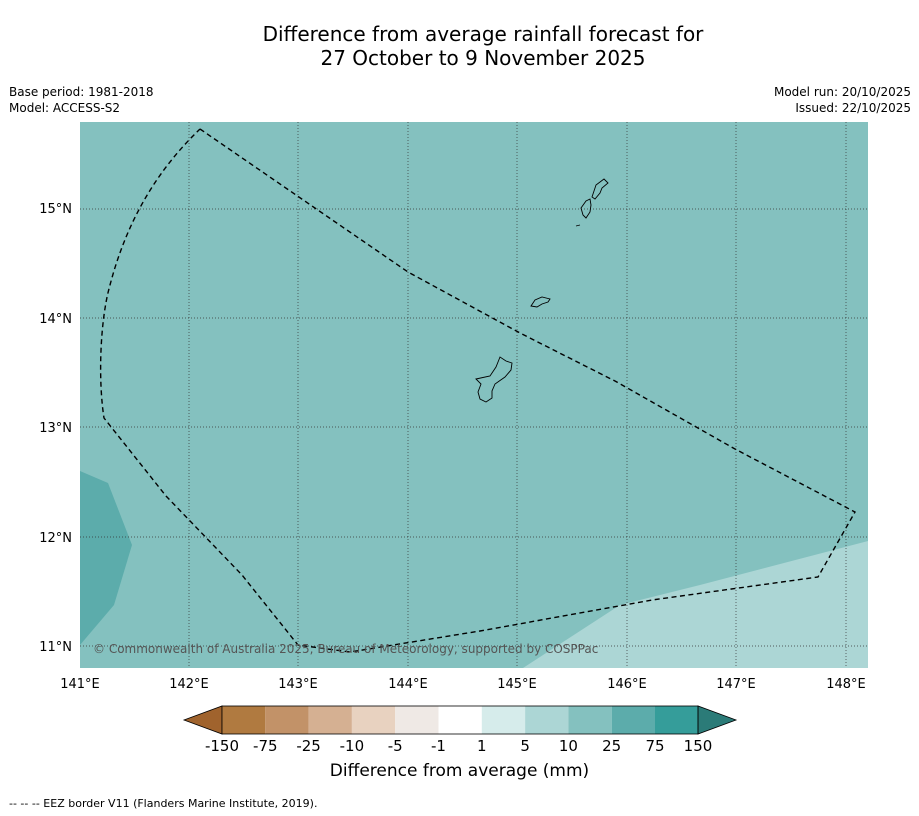 The image size is (919, 816). Describe the element at coordinates (298, 684) in the screenshot. I see `lon-label: 143°E` at that location.